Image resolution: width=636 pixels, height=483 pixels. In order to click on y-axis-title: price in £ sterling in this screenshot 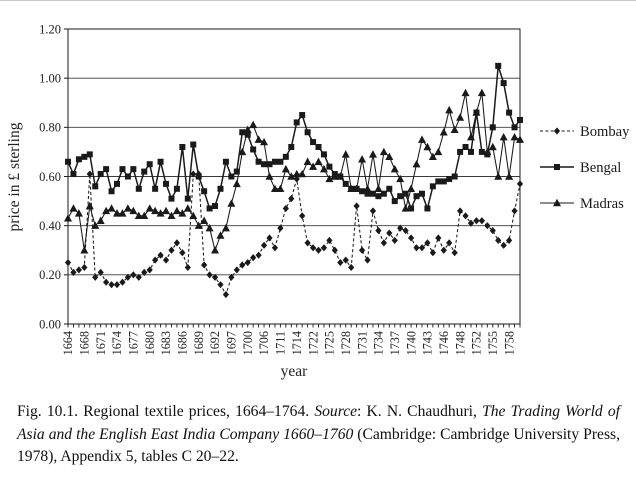, I will do `click(14, 176)`.